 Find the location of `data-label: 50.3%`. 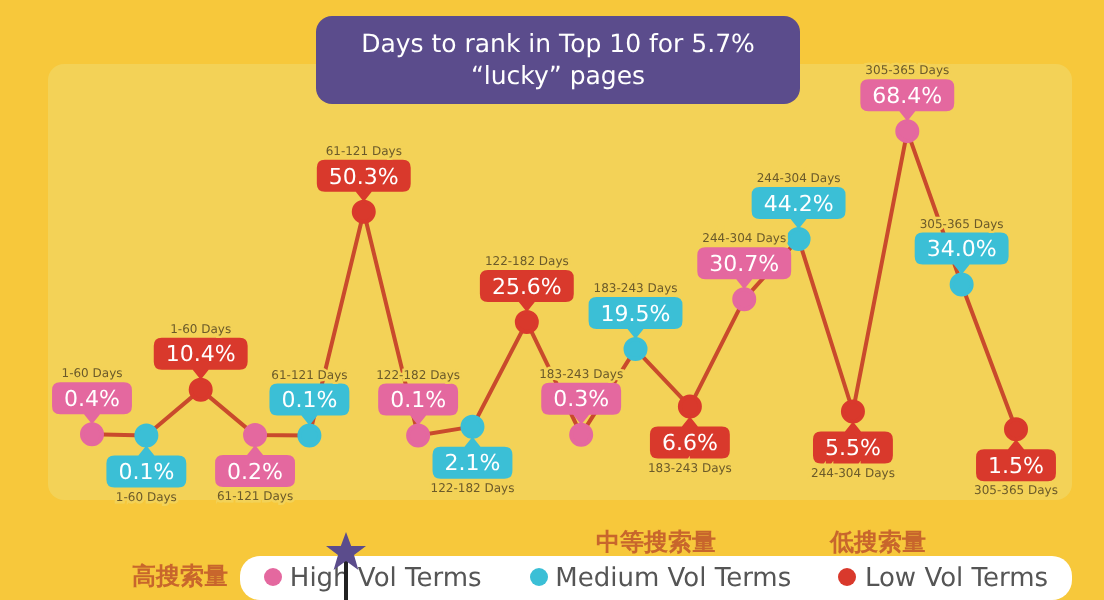

data-label: 50.3% is located at coordinates (363, 176).